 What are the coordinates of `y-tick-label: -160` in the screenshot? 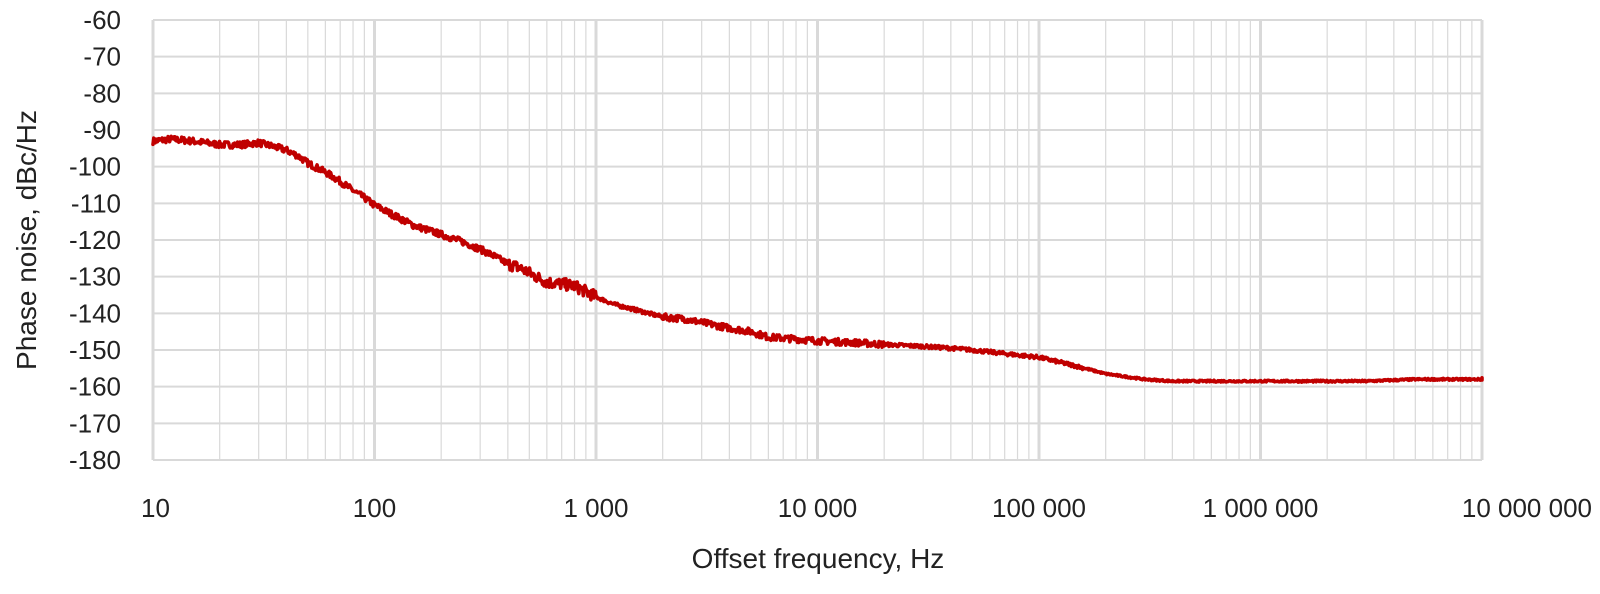 It's located at (95, 387).